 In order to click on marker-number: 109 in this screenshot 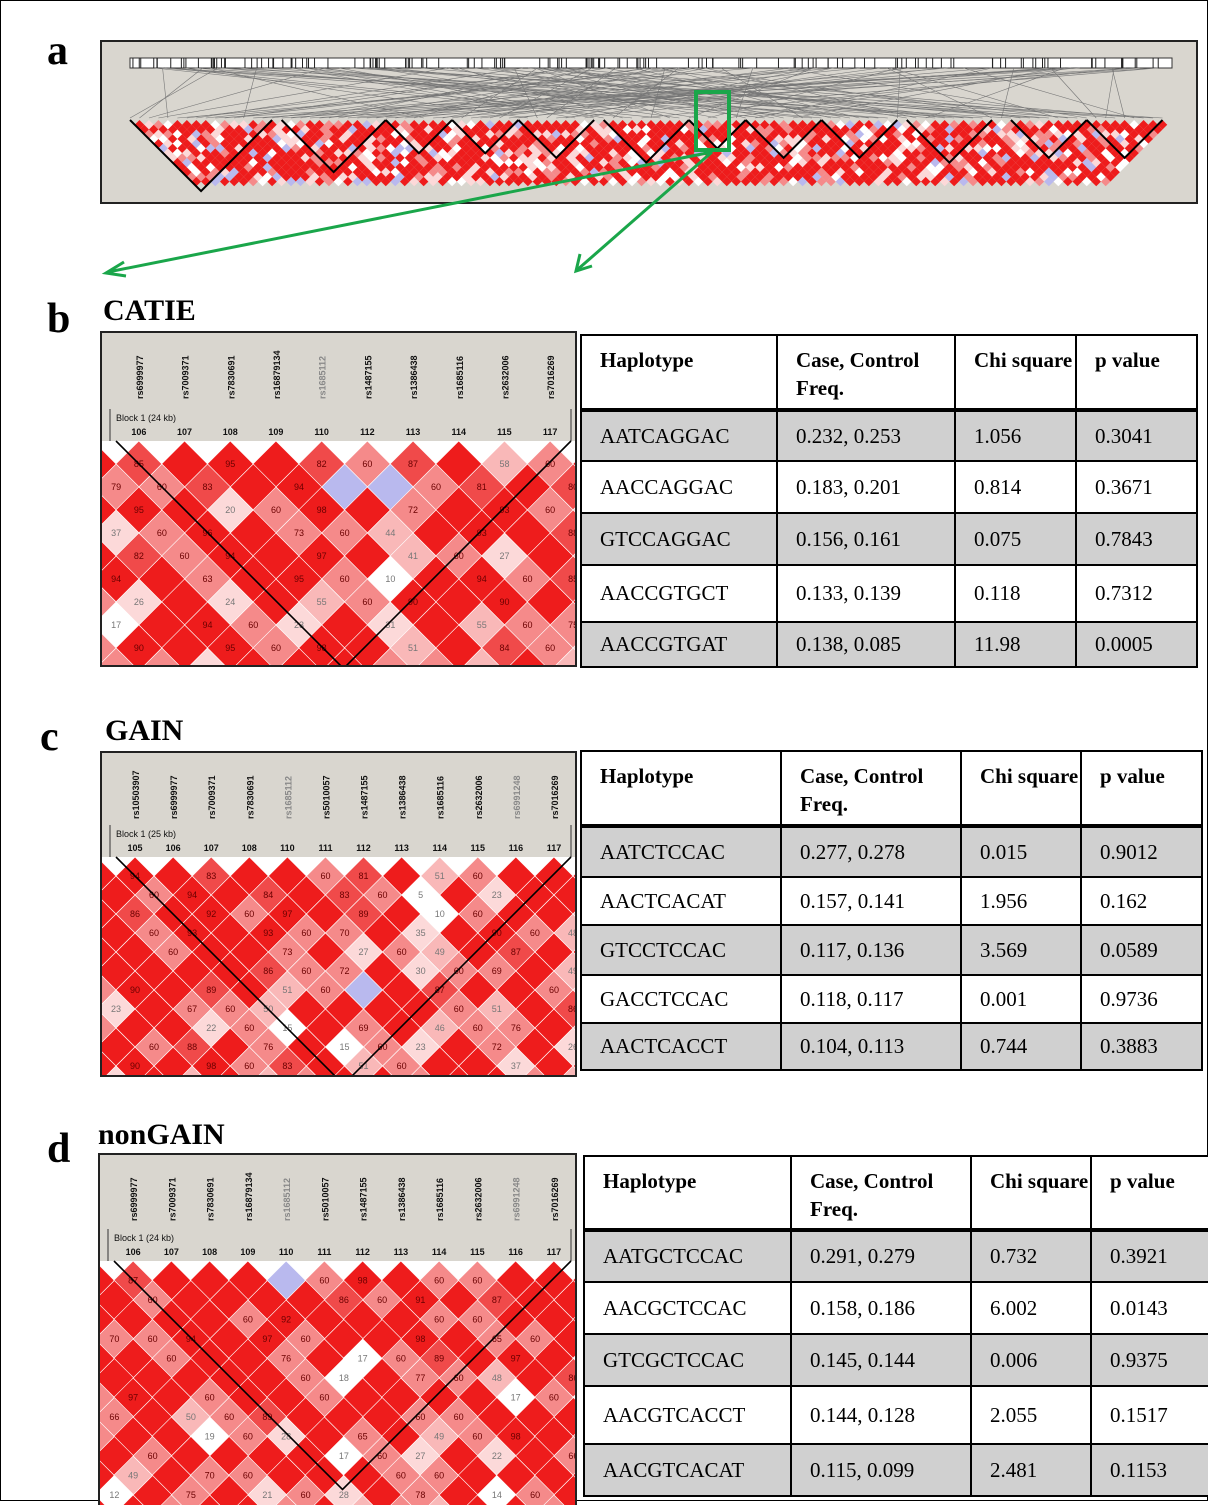, I will do `click(275, 432)`.